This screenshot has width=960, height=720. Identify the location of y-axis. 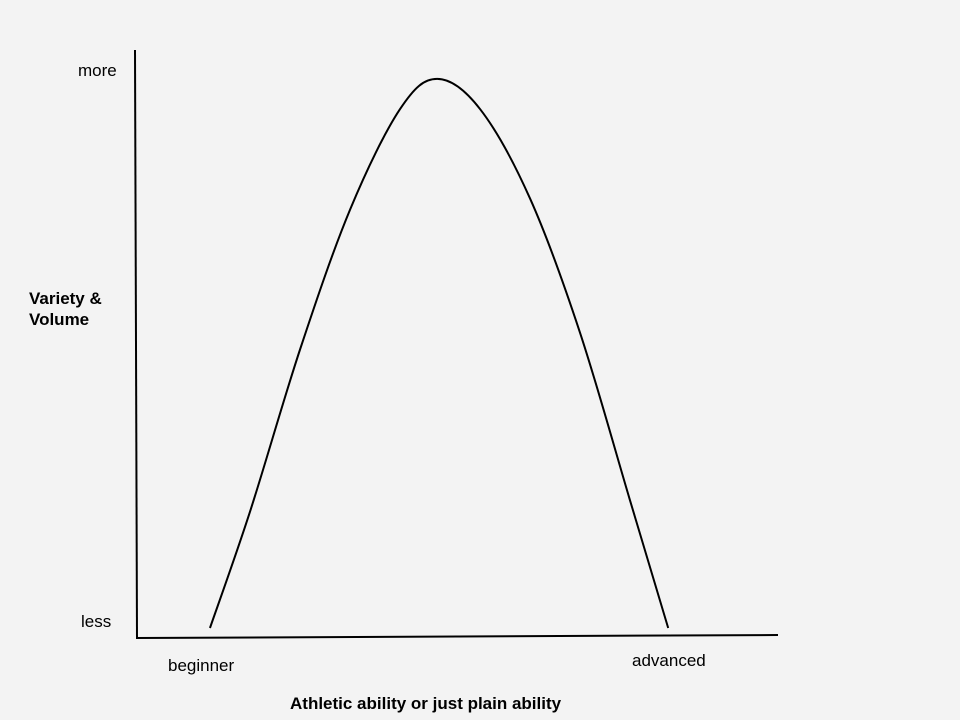
(136, 344).